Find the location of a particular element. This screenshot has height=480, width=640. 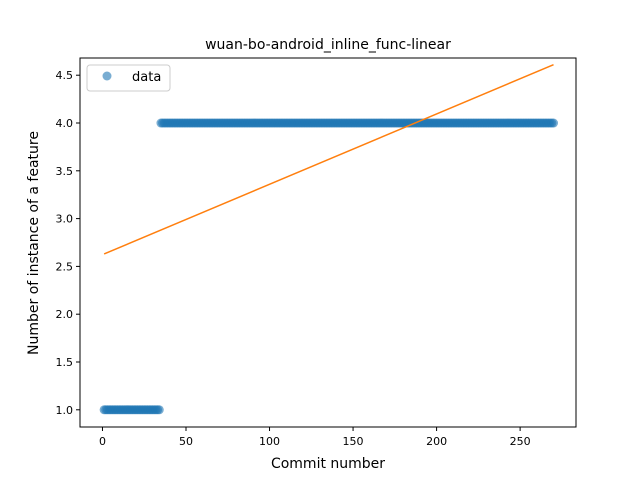

chart-title: wuan-bo-android_inline_func-linear is located at coordinates (328, 45).